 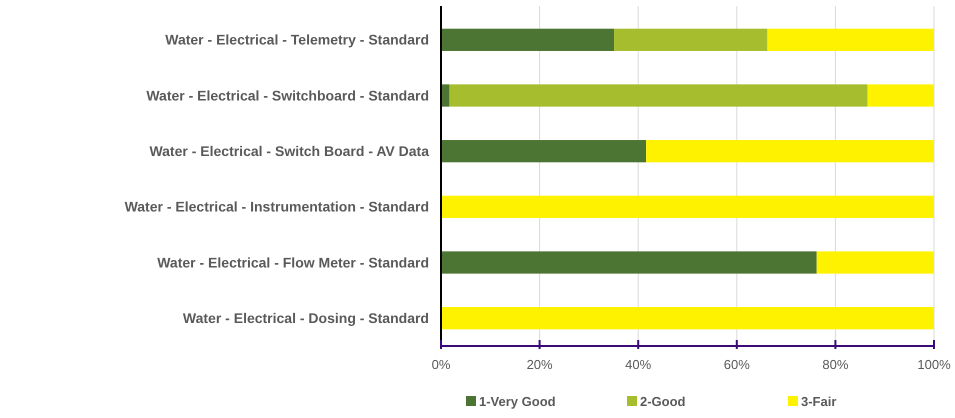 I want to click on y-tick-label: Water - Electrical - Instrumentation - Standard, so click(x=276, y=206).